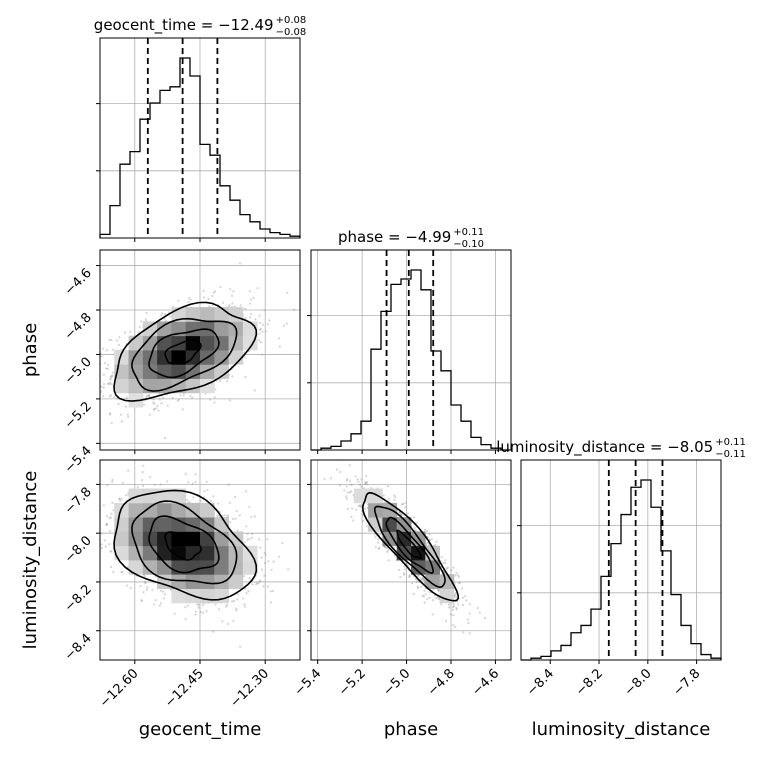 This screenshot has height=760, width=760. What do you see at coordinates (621, 570) in the screenshot?
I see `histogram-step-luminosity_distance` at bounding box center [621, 570].